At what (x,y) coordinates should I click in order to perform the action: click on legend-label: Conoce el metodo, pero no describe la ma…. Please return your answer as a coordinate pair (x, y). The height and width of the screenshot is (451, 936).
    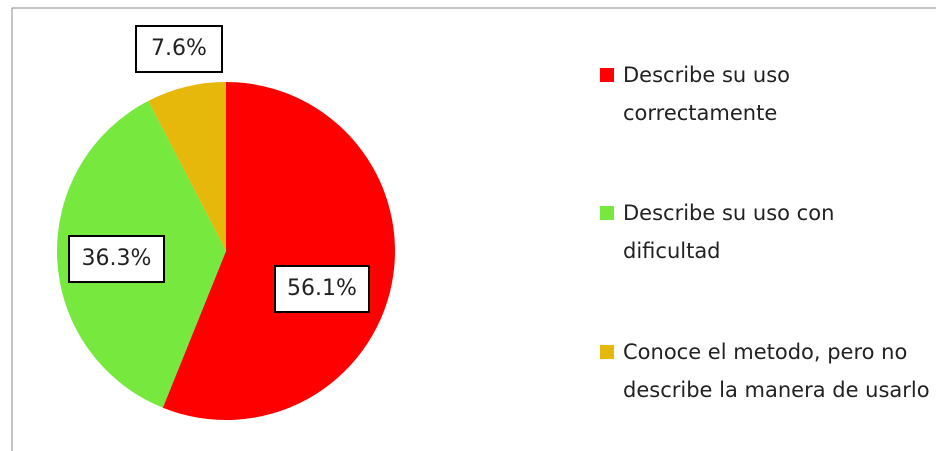
    Looking at the image, I should click on (776, 371).